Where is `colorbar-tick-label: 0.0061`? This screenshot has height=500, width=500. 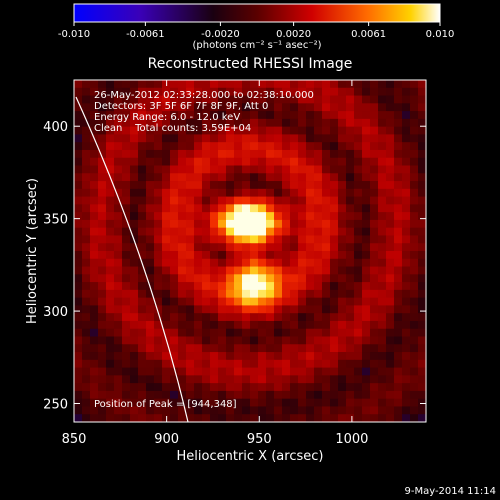 colorbar-tick-label: 0.0061 is located at coordinates (368, 34).